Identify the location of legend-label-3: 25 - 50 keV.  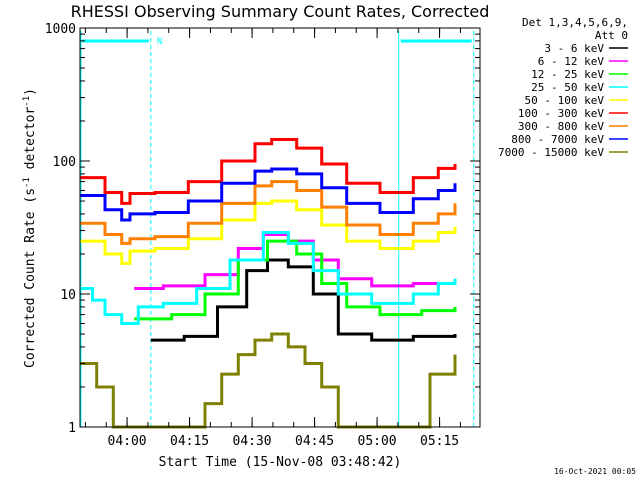
(567, 87).